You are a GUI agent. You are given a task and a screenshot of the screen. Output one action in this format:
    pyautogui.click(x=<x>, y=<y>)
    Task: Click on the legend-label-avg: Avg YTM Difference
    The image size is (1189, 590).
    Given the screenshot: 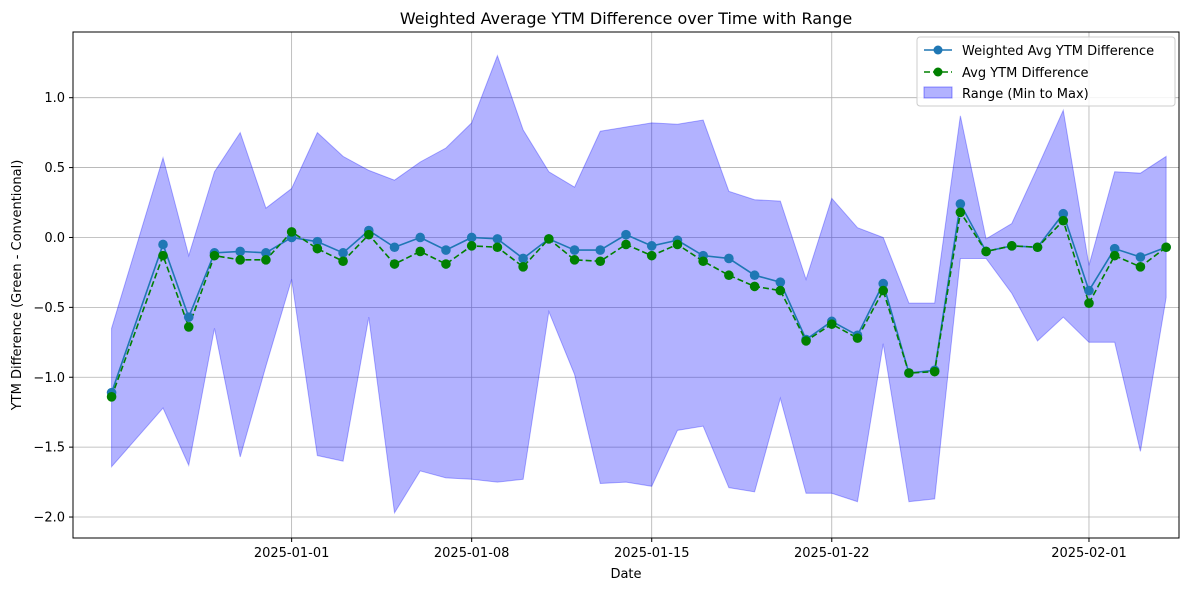 What is the action you would take?
    pyautogui.click(x=1025, y=73)
    